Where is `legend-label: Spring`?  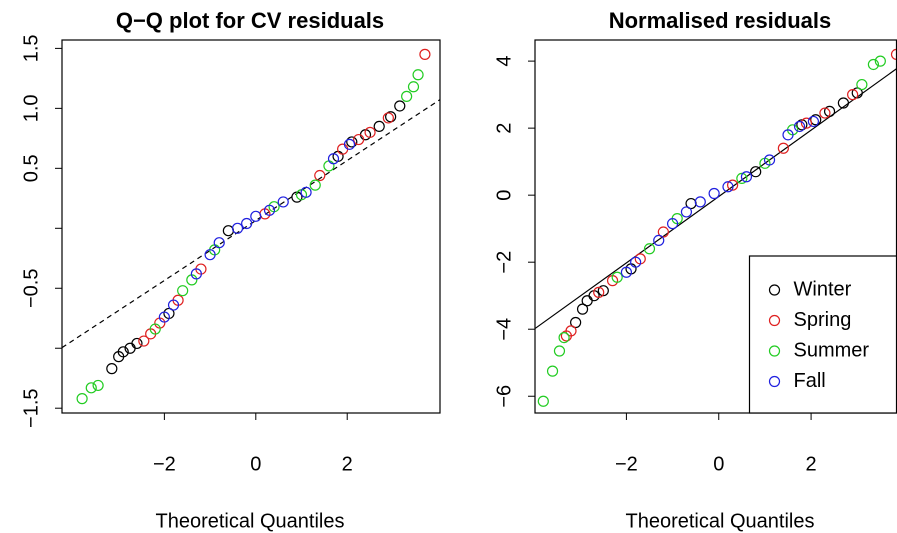 legend-label: Spring is located at coordinates (823, 320).